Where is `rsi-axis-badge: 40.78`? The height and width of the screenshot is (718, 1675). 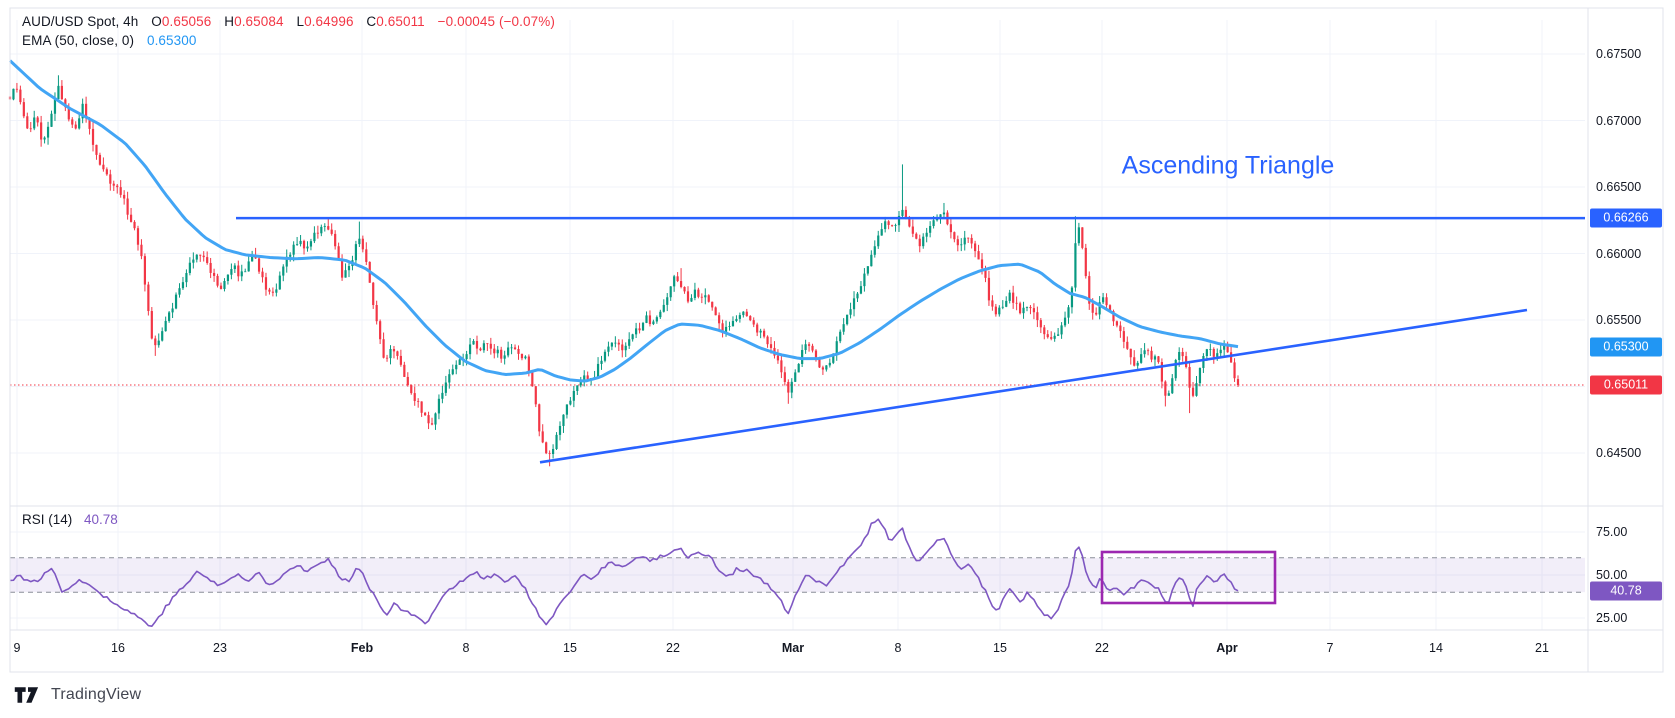
rsi-axis-badge: 40.78 is located at coordinates (1626, 591).